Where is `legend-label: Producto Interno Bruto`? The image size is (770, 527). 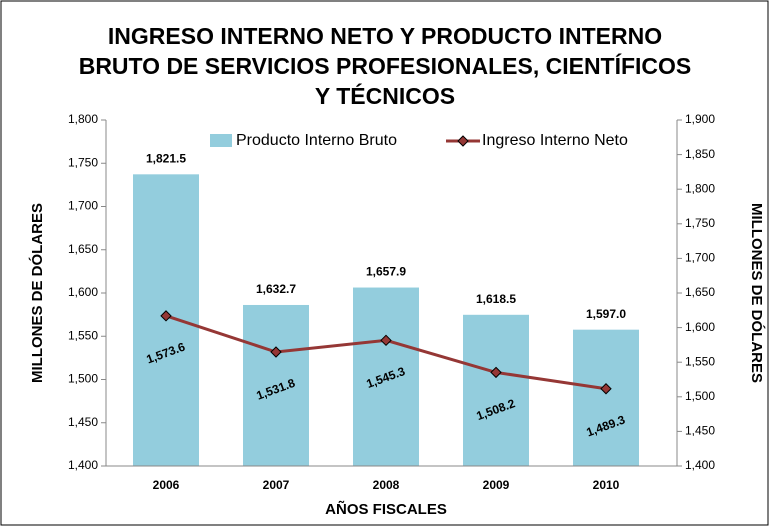
legend-label: Producto Interno Bruto is located at coordinates (316, 140).